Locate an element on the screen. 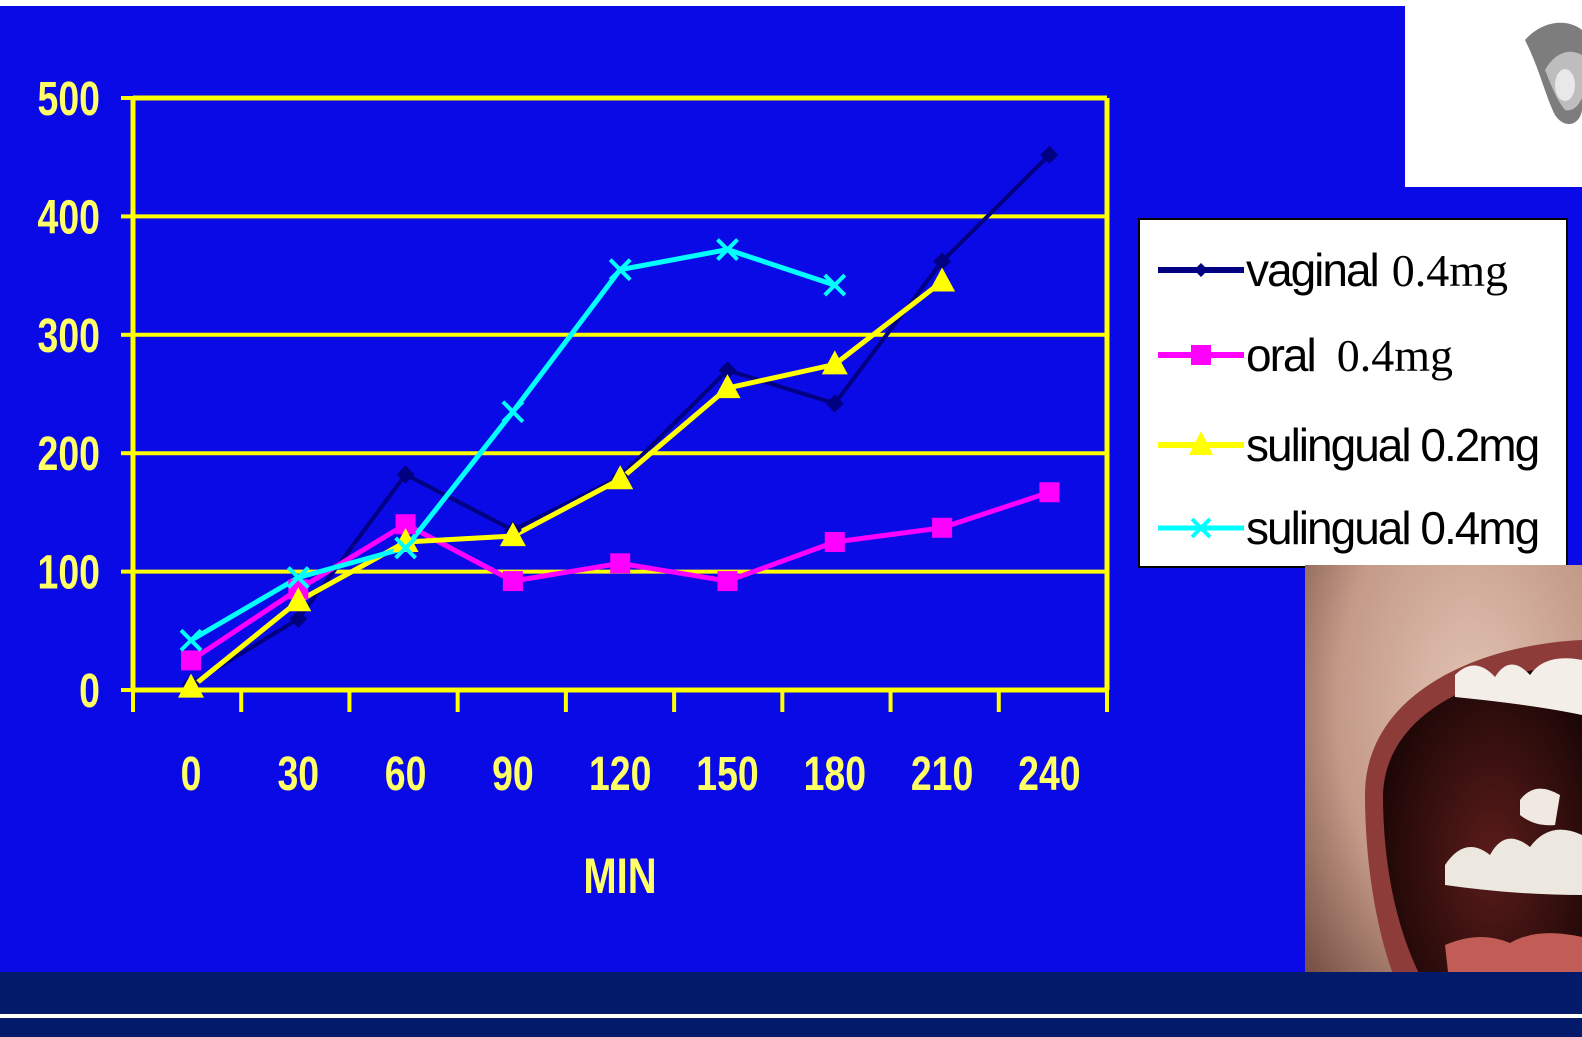 The height and width of the screenshot is (1037, 1582). legend-label: oral is located at coordinates (1281, 355).